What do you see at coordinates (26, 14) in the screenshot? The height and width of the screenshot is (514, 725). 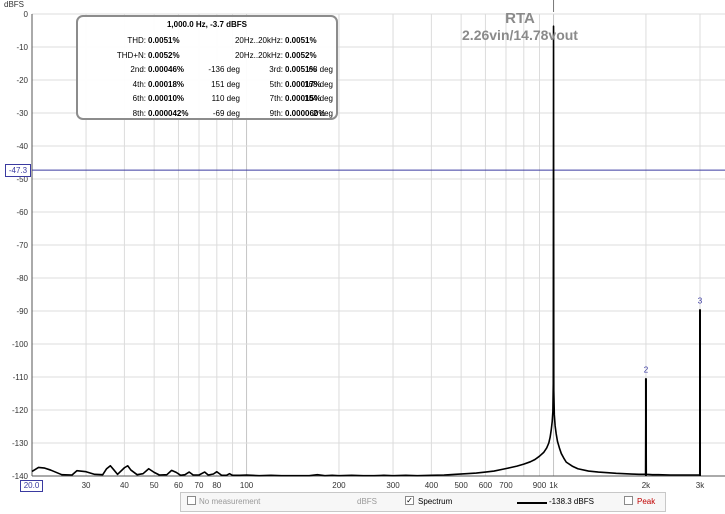 I see `y-tick-label: 0` at bounding box center [26, 14].